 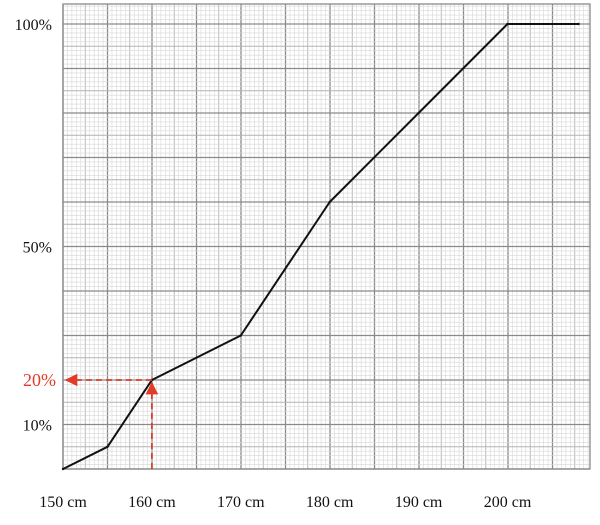 What do you see at coordinates (33, 25) in the screenshot?
I see `y-tick-label: 100%` at bounding box center [33, 25].